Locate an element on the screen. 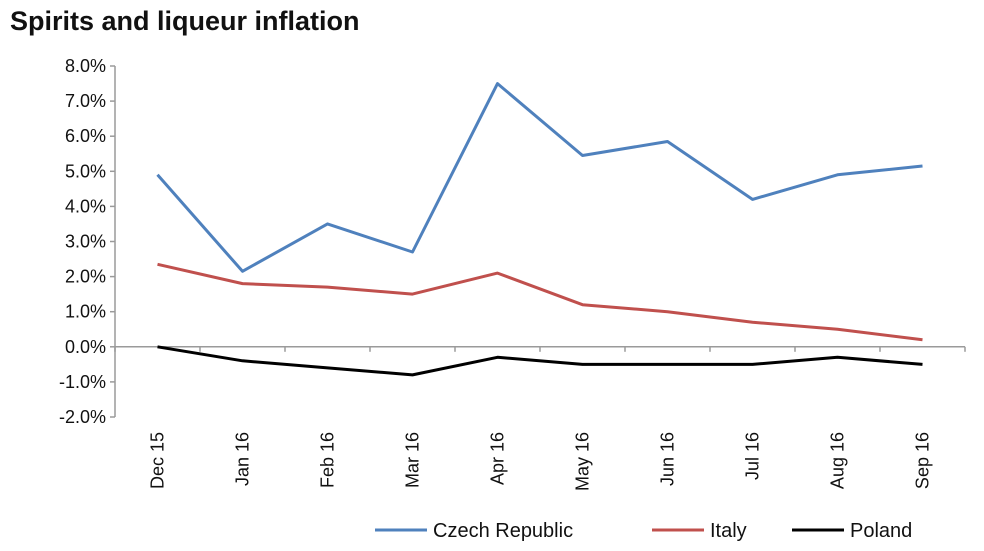 The image size is (984, 551). x-tick-label: Sep 16 is located at coordinates (923, 460).